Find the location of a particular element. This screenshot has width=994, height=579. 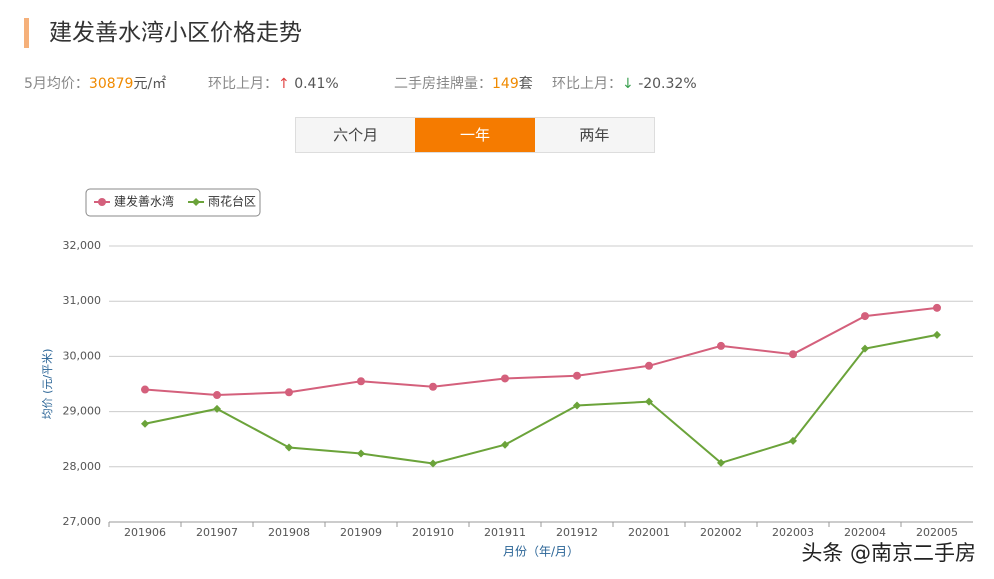

x-tick-label: 202002 is located at coordinates (721, 532).